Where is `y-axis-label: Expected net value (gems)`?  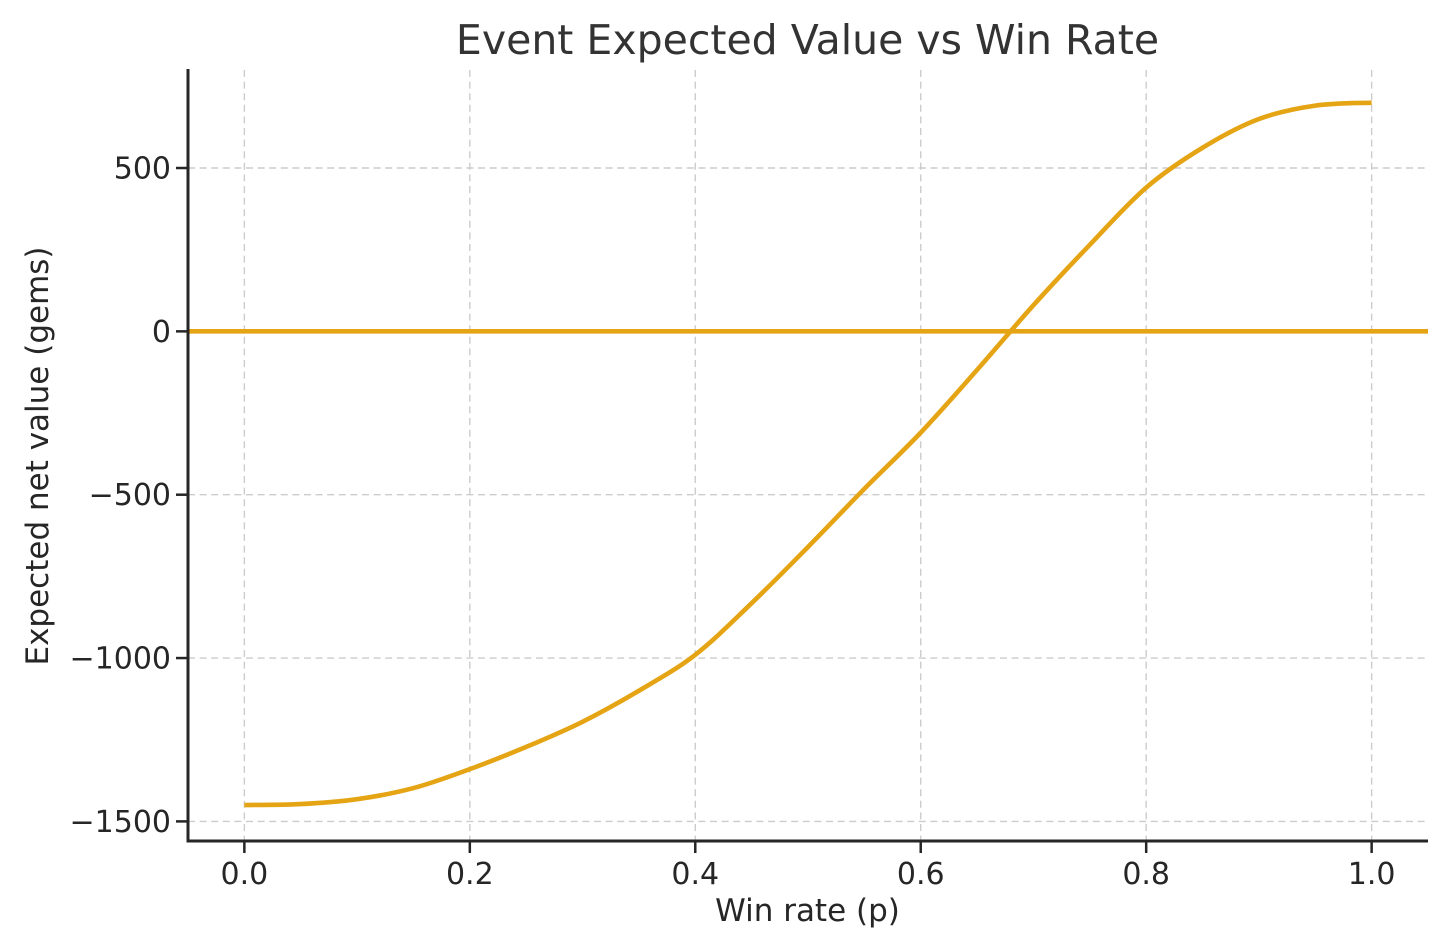 y-axis-label: Expected net value (gems) is located at coordinates (38, 456).